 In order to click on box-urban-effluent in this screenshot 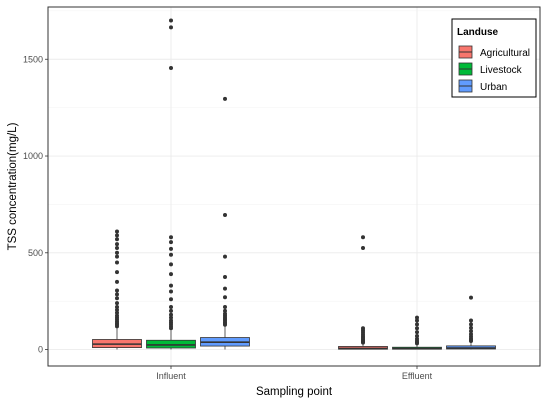, I will do `click(471, 322)`.